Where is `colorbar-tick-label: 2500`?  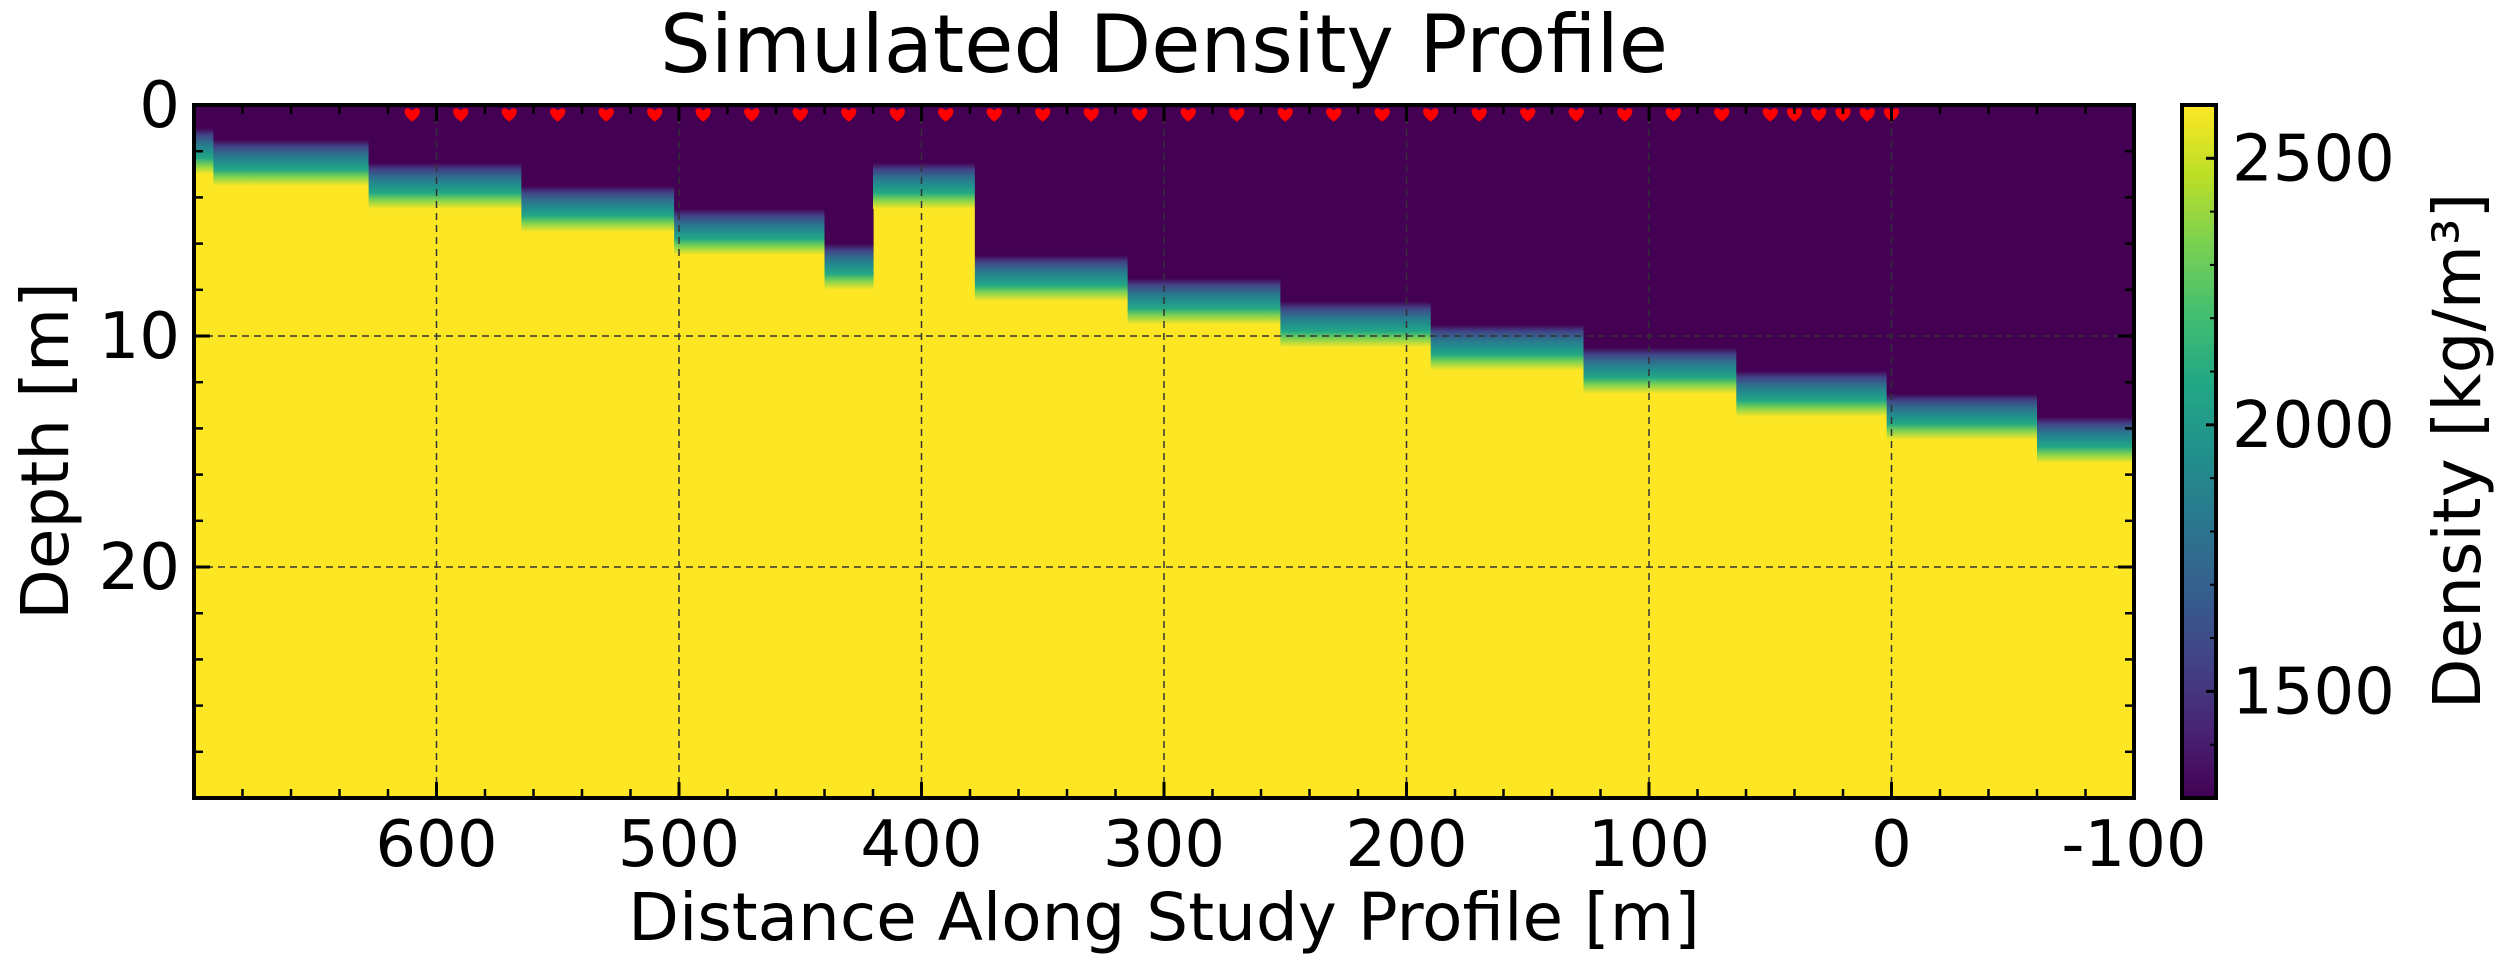 colorbar-tick-label: 2500 is located at coordinates (2313, 159).